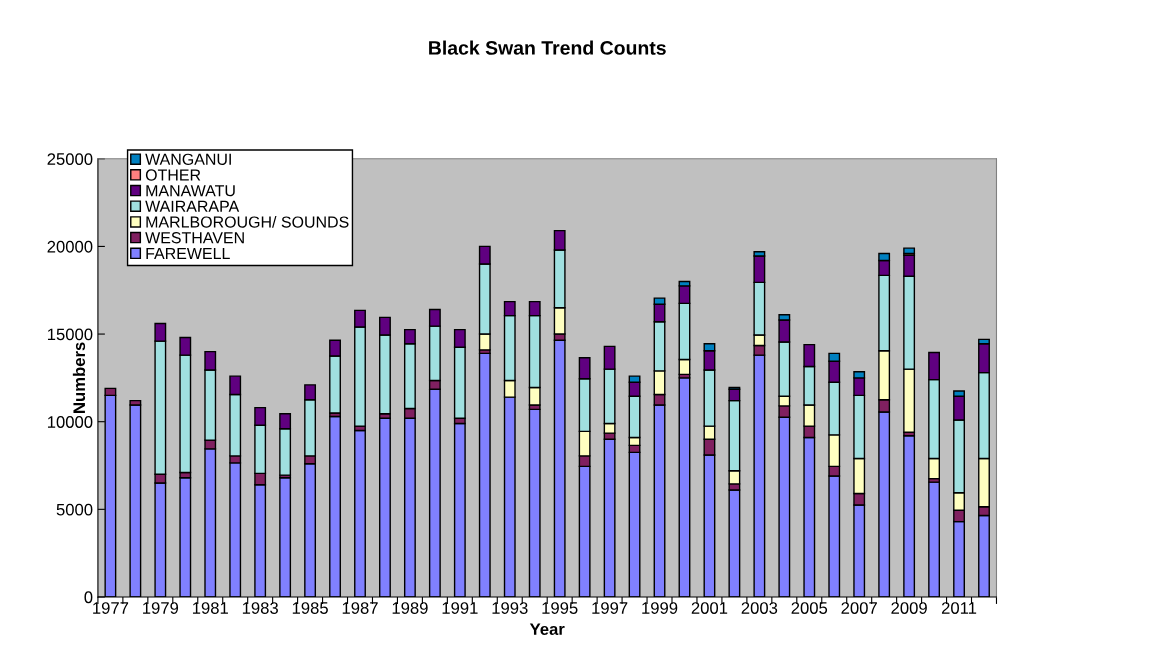 The width and height of the screenshot is (1152, 670). Describe the element at coordinates (759, 608) in the screenshot. I see `x-tick-label: 2003` at that location.